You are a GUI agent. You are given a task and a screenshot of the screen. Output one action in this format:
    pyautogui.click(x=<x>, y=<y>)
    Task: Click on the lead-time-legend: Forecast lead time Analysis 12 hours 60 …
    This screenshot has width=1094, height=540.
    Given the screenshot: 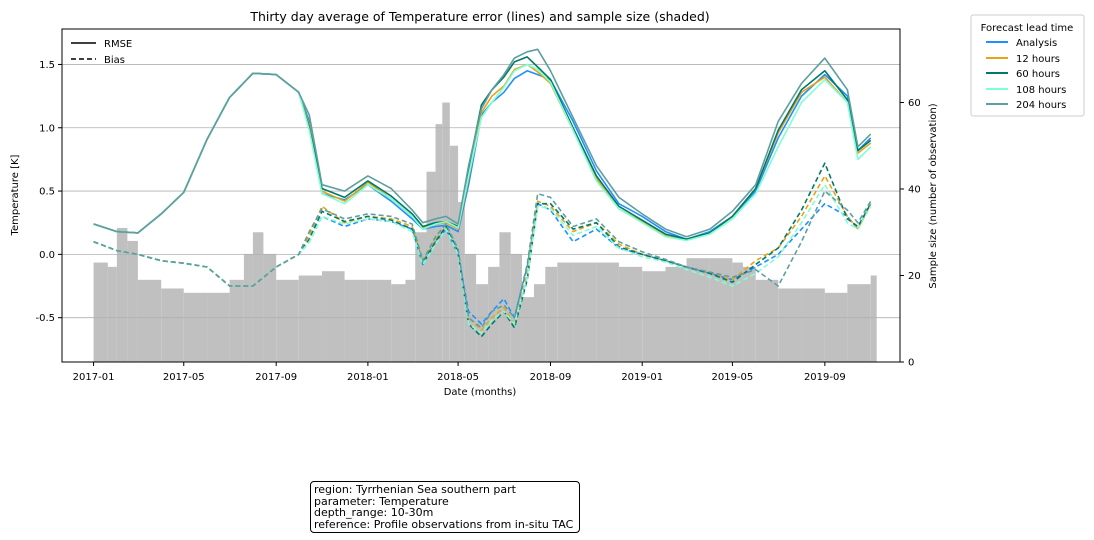 What is the action you would take?
    pyautogui.click(x=1027, y=65)
    